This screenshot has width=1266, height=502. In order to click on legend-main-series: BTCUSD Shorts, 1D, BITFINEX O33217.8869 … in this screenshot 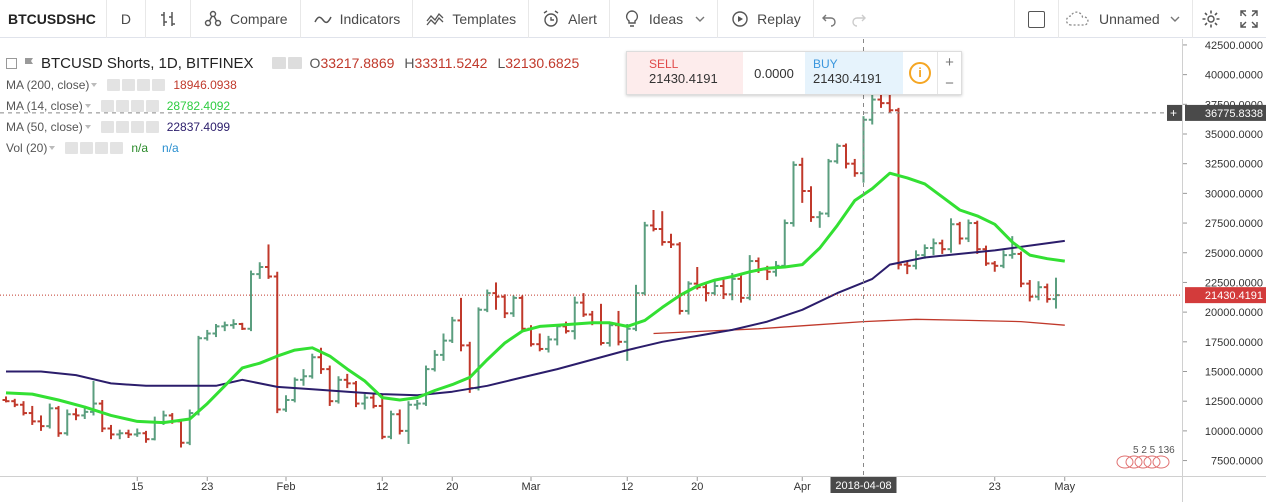, I will do `click(297, 63)`.